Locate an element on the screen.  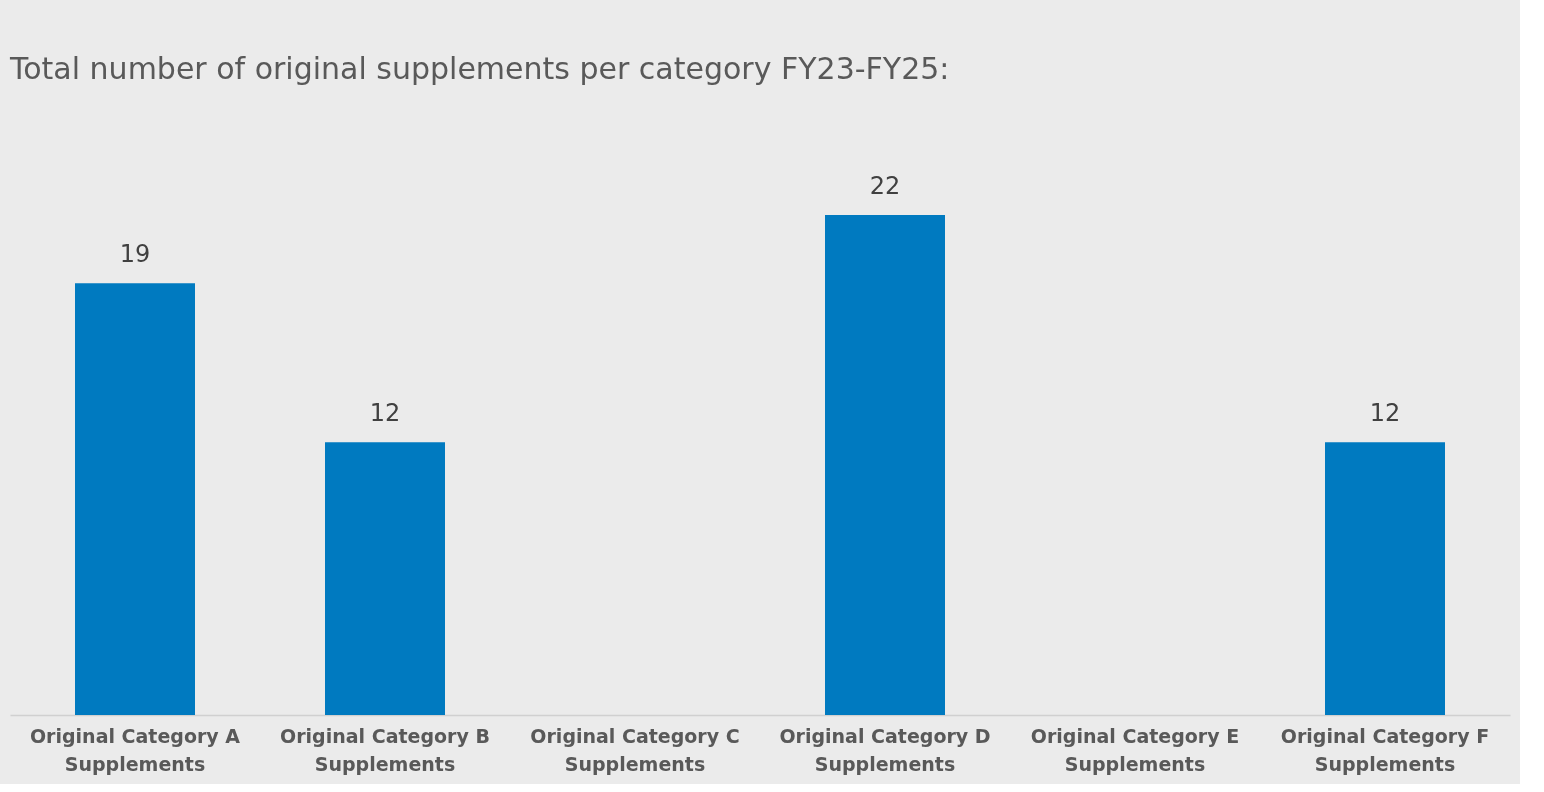
x-tick-label: Original Category C Supplements is located at coordinates (635, 749).